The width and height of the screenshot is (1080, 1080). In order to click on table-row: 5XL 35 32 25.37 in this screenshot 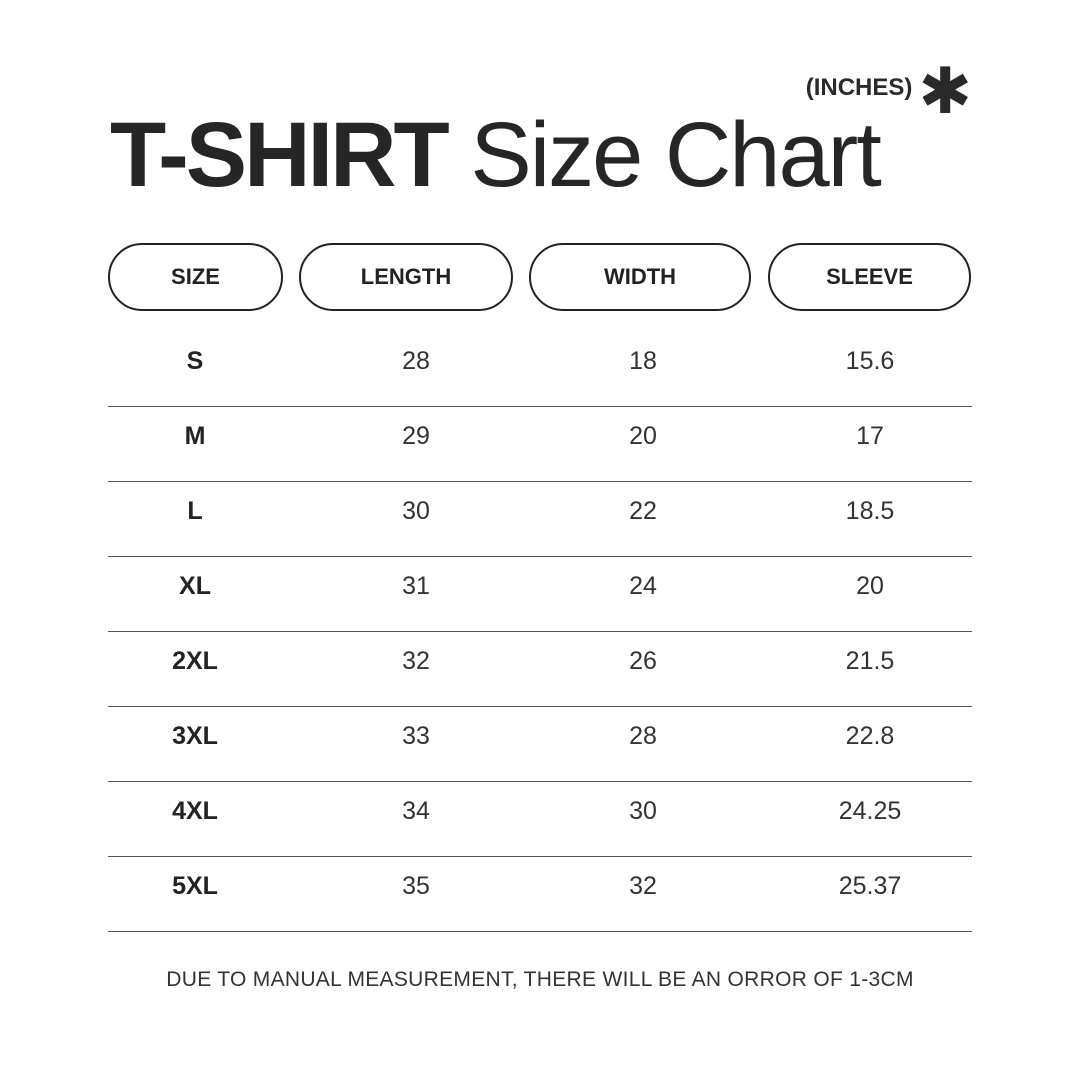, I will do `click(540, 894)`.